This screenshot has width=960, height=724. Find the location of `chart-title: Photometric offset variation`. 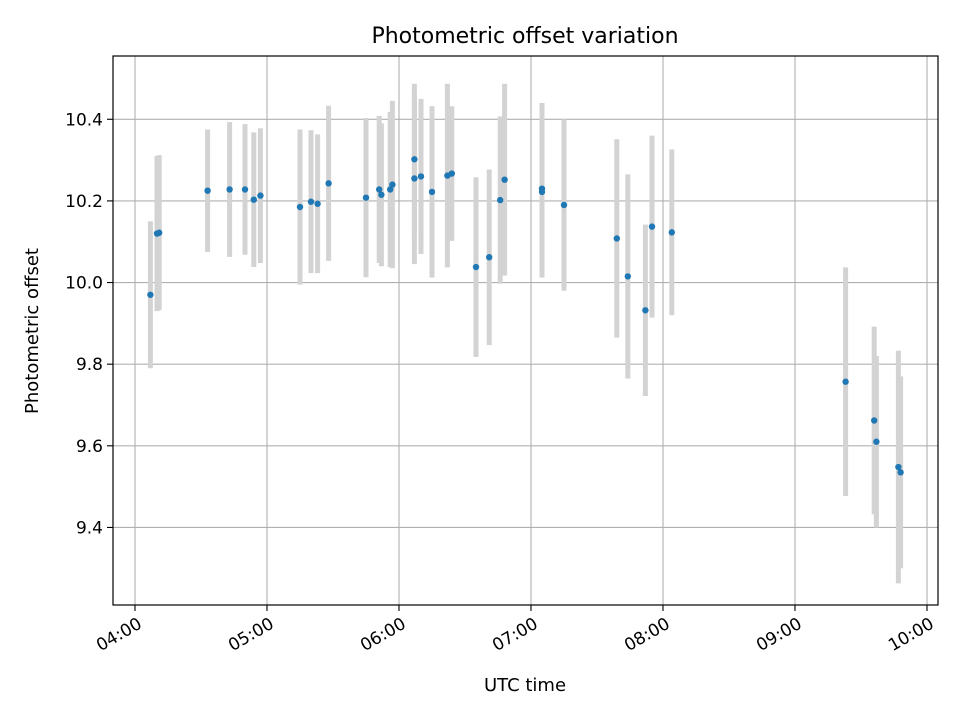

chart-title: Photometric offset variation is located at coordinates (524, 36).